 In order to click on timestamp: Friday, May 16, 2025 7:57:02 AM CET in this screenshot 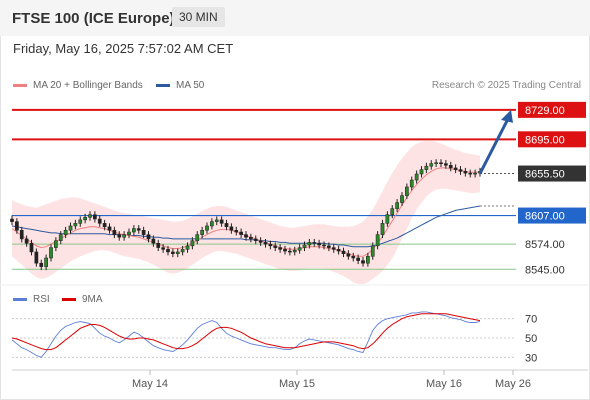, I will do `click(123, 48)`.